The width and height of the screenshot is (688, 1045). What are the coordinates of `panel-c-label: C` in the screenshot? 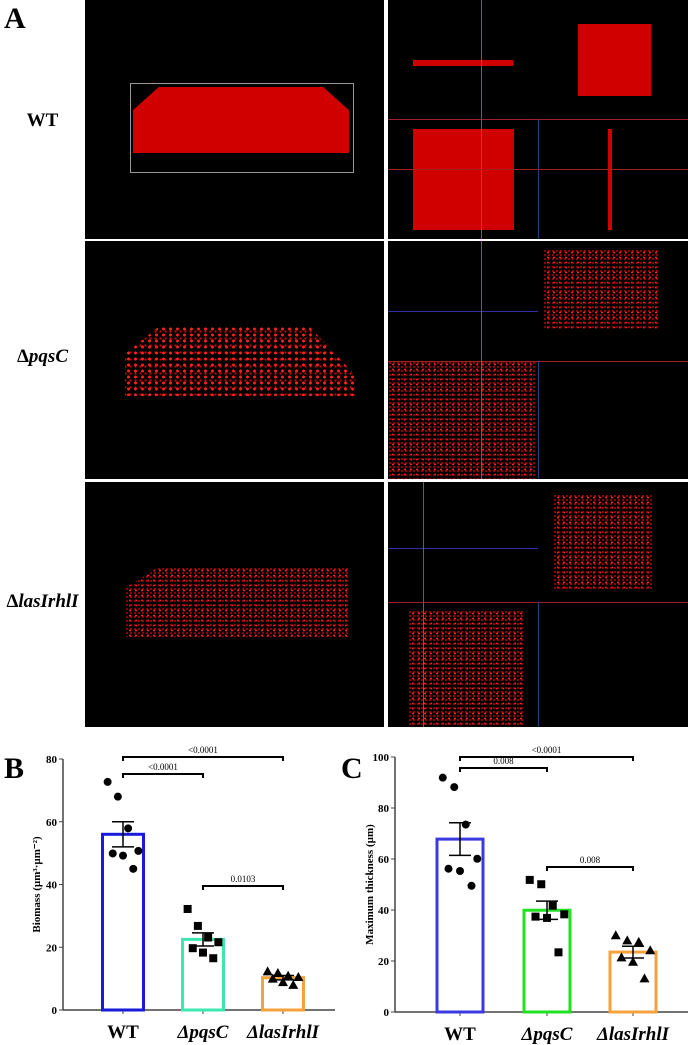 It's located at (352, 768).